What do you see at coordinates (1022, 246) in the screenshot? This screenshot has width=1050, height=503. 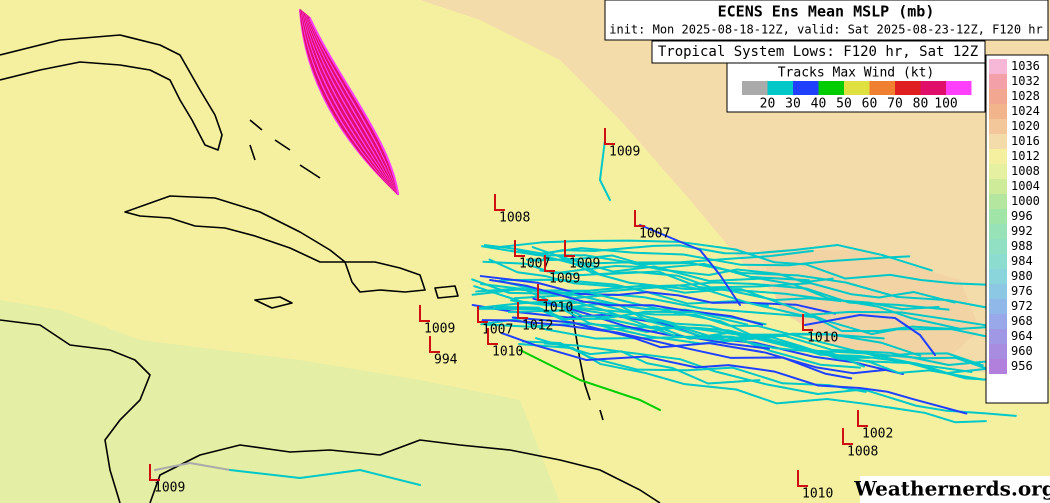 I see `pressure-label: 988` at bounding box center [1022, 246].